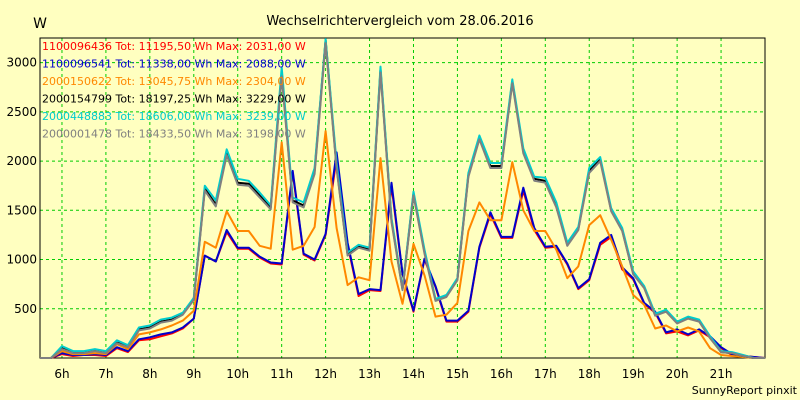 This screenshot has width=800, height=400. What do you see at coordinates (21, 161) in the screenshot?
I see `y-tick-label: 2000` at bounding box center [21, 161].